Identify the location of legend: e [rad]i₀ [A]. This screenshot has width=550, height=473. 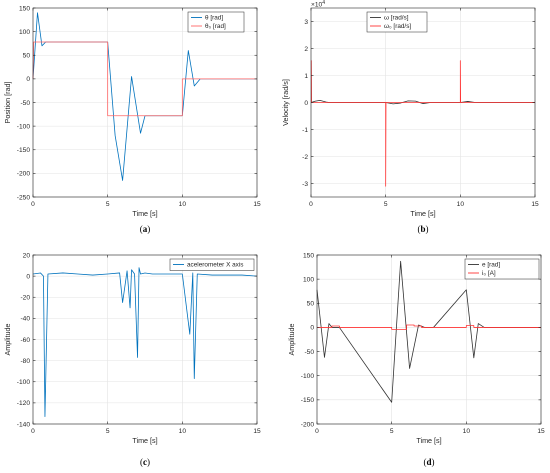
(502, 269).